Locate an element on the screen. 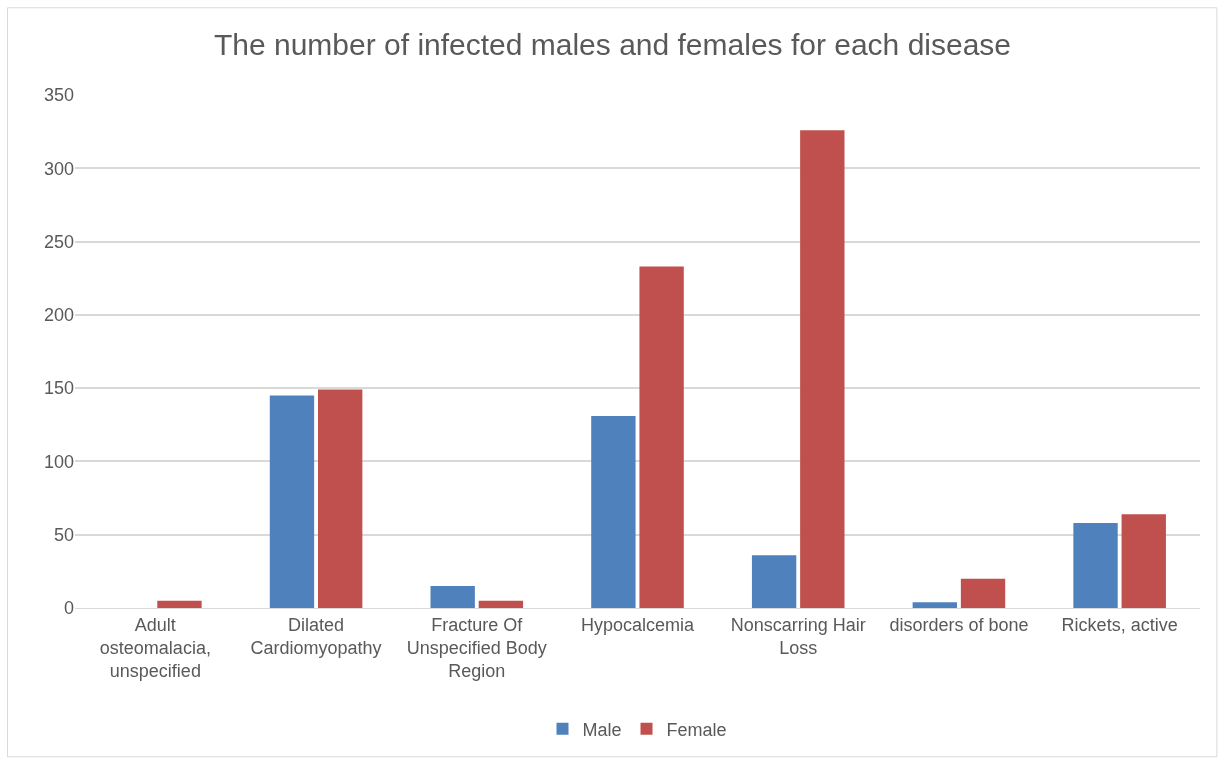 The width and height of the screenshot is (1225, 760). y-tick-label: 200 is located at coordinates (58, 315).